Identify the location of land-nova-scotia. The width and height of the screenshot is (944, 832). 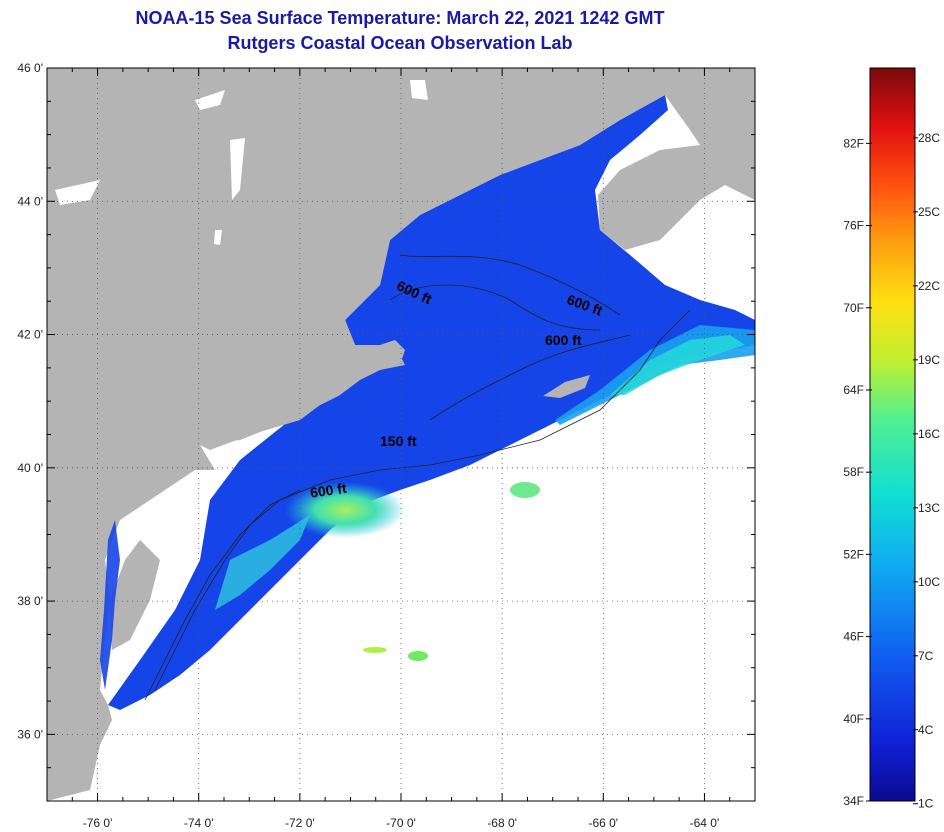
(676, 197).